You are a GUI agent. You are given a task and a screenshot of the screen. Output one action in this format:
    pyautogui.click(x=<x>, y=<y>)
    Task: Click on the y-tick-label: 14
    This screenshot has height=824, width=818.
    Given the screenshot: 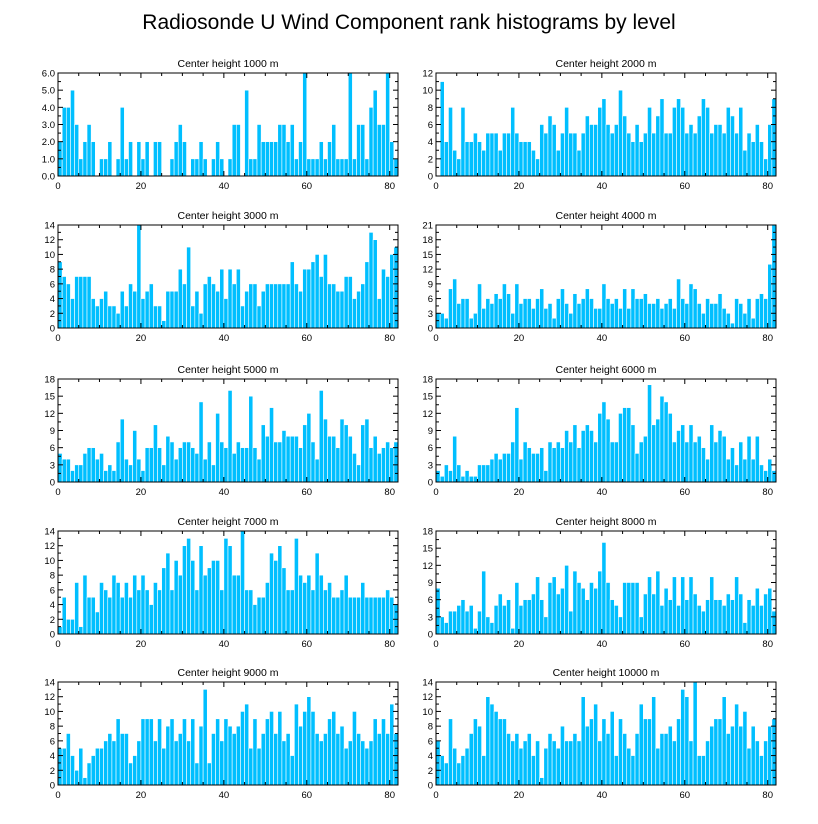 What is the action you would take?
    pyautogui.click(x=49, y=532)
    